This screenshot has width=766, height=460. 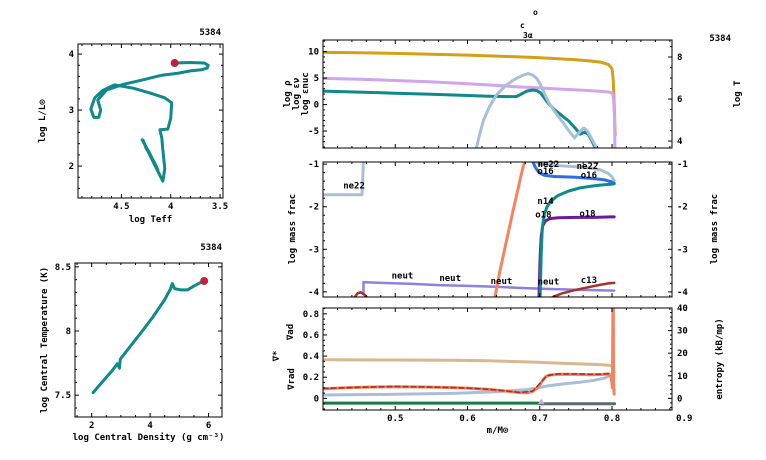 What do you see at coordinates (149, 437) in the screenshot?
I see `x-axis-label: log Central Density (g cm⁻³)` at bounding box center [149, 437].